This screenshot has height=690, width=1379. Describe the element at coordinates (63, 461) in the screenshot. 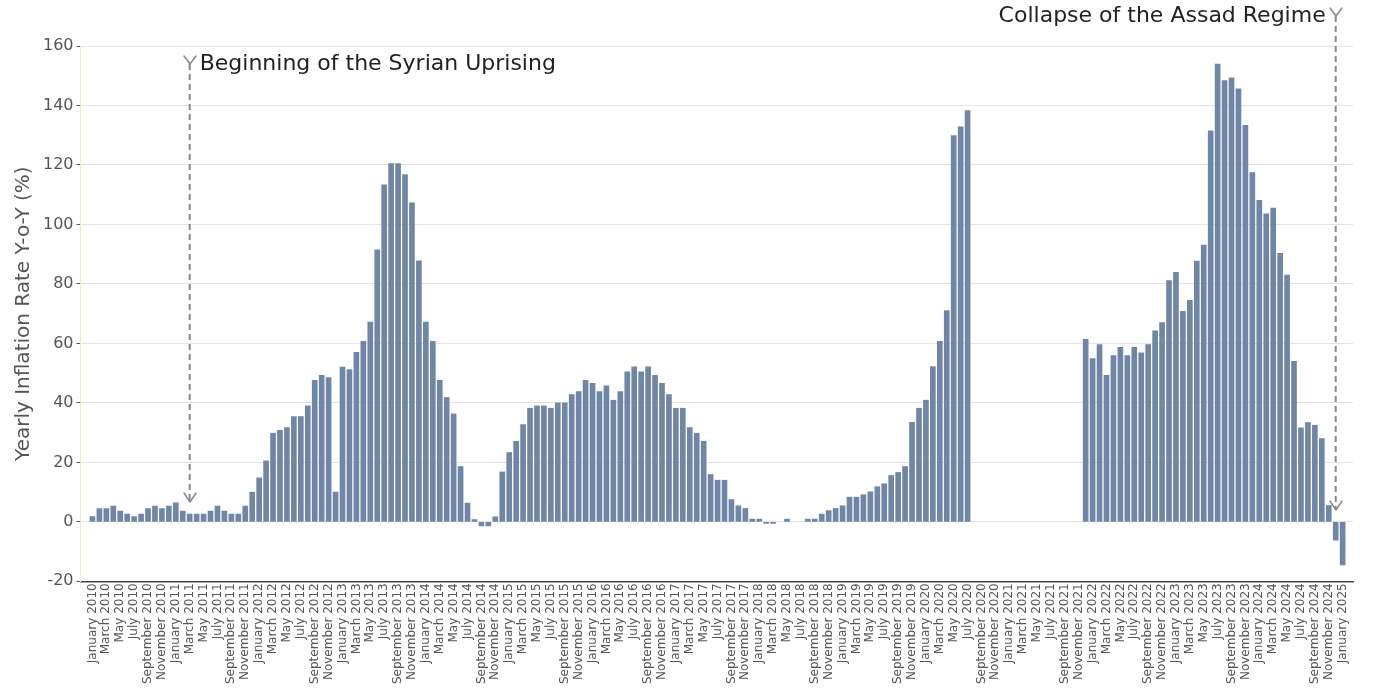

I see `y-tick-label: 20` at that location.